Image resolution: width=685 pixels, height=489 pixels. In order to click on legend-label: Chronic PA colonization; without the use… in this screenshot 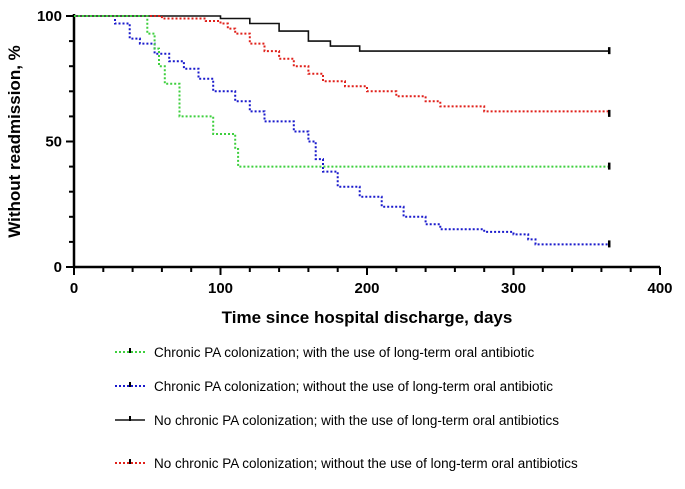, I will do `click(353, 386)`.